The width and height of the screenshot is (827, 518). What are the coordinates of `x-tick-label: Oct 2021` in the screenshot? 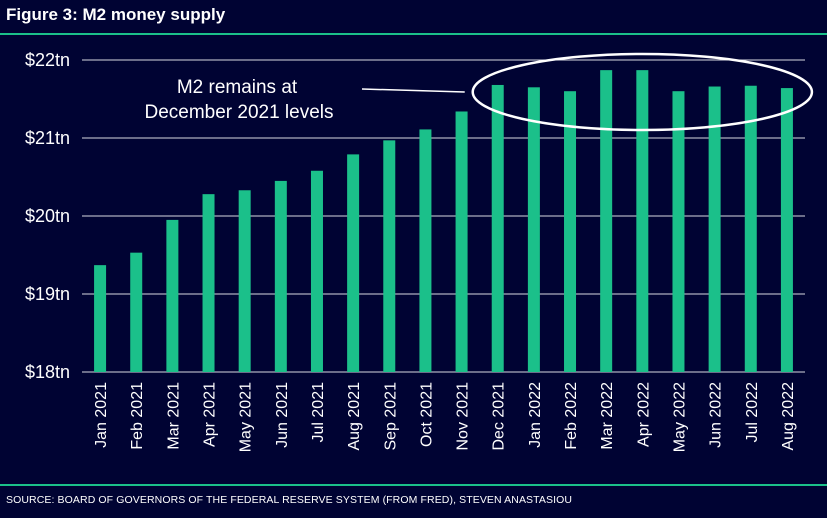 It's located at (426, 414).